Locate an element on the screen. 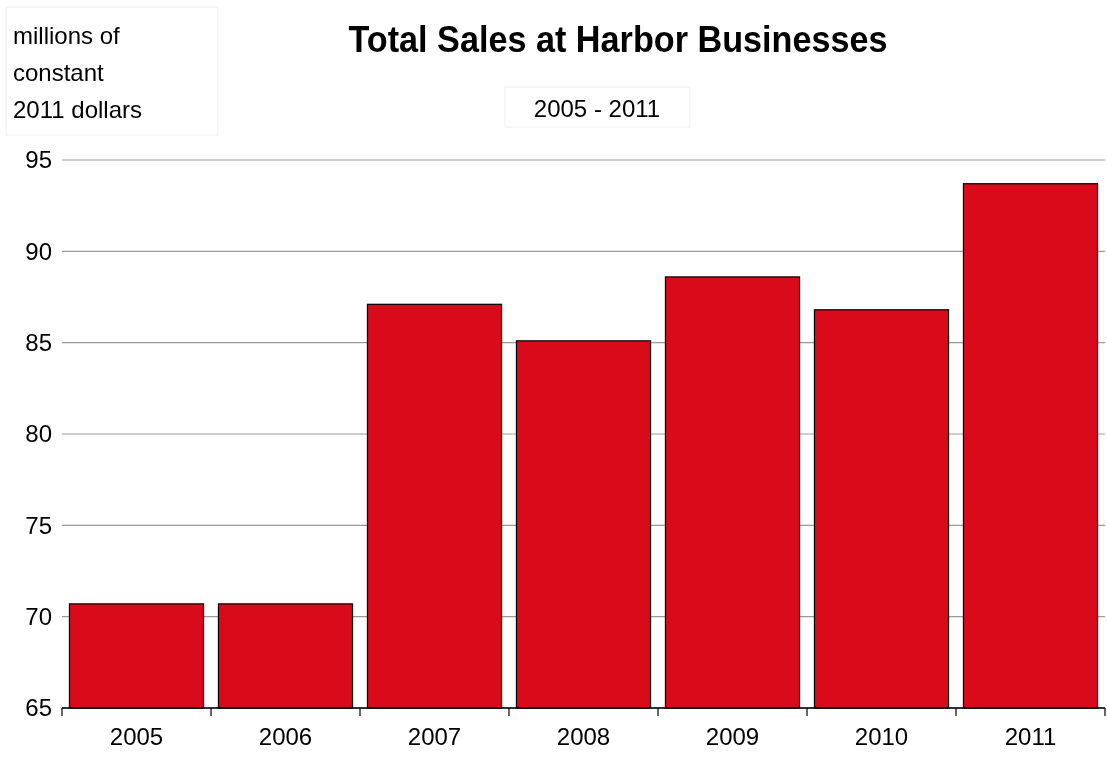 The width and height of the screenshot is (1107, 766). y-tick-label: 65 is located at coordinates (38, 708).